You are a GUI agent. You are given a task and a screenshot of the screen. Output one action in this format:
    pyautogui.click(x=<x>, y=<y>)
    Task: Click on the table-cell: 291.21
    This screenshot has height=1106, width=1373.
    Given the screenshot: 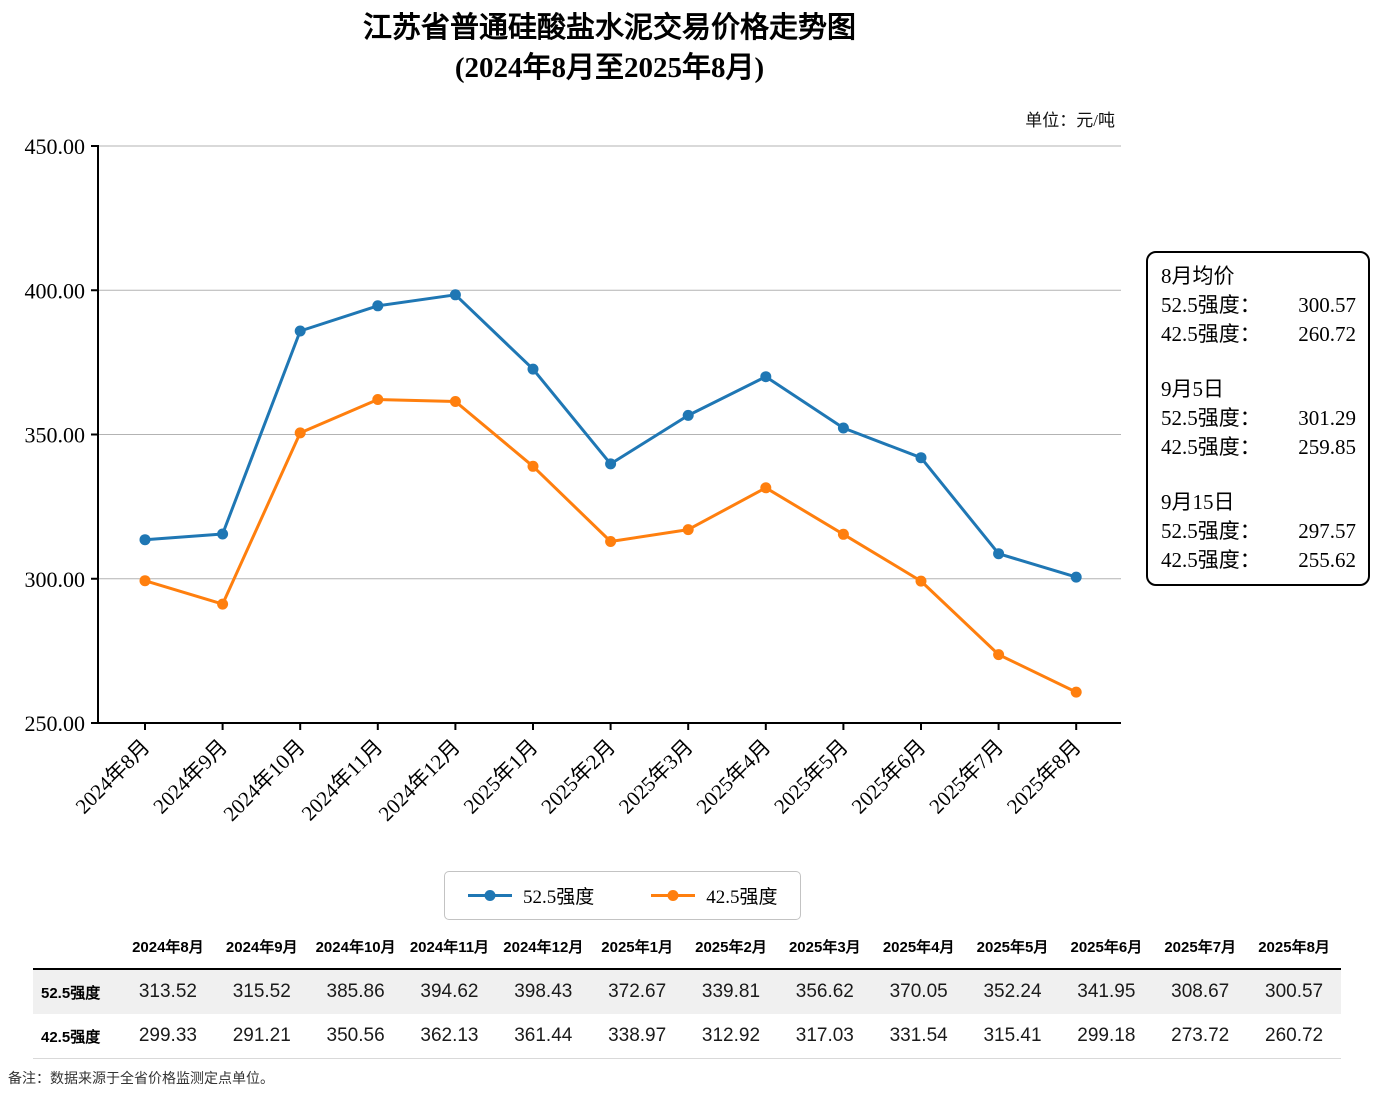 What is the action you would take?
    pyautogui.click(x=261, y=1035)
    